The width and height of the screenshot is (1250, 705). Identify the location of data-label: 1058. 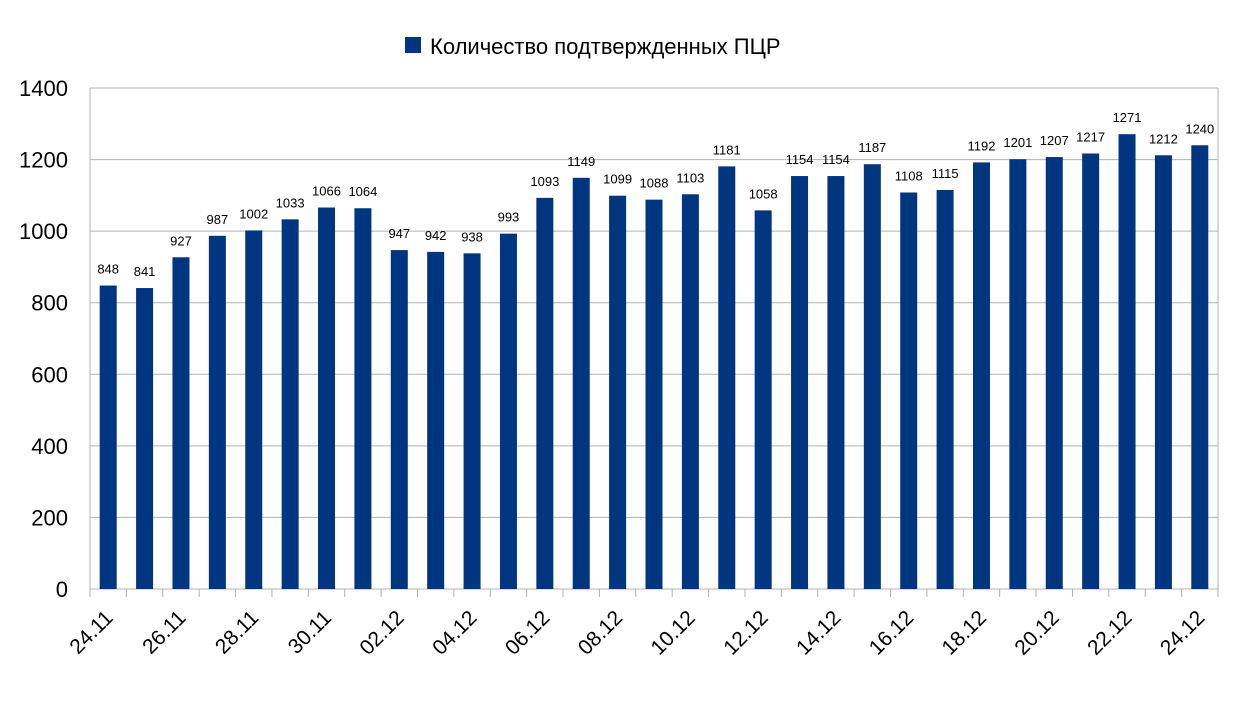
(763, 193).